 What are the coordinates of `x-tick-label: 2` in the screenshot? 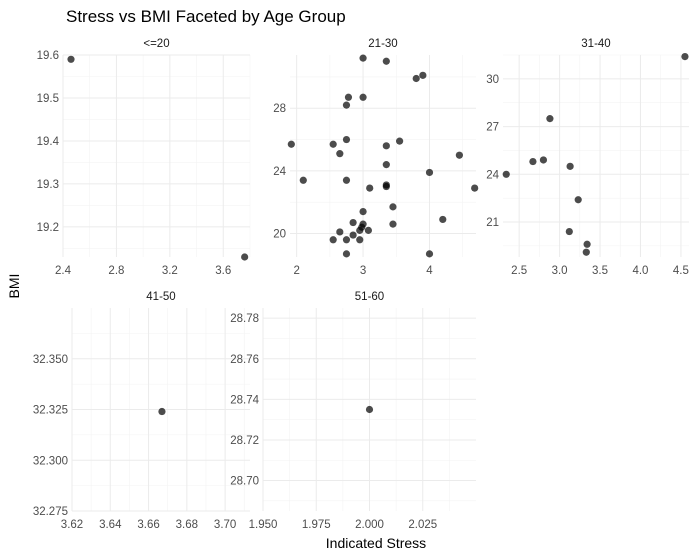 It's located at (296, 271).